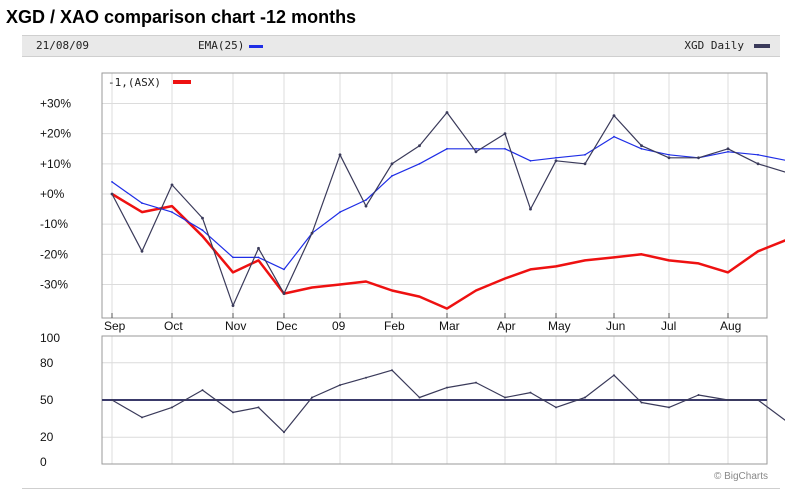 The width and height of the screenshot is (785, 498). Describe the element at coordinates (394, 326) in the screenshot. I see `x-tick-label: Feb` at that location.